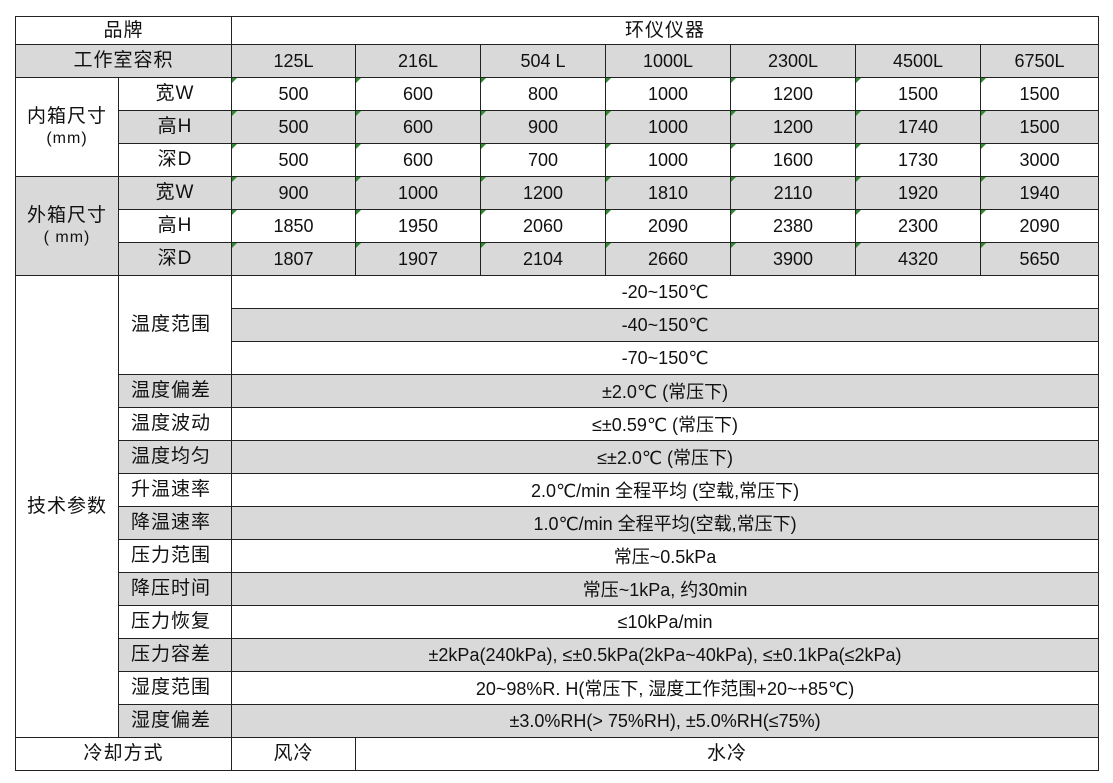  What do you see at coordinates (665, 391) in the screenshot?
I see `tech-param-value: ±2.0℃ (常压下)` at bounding box center [665, 391].